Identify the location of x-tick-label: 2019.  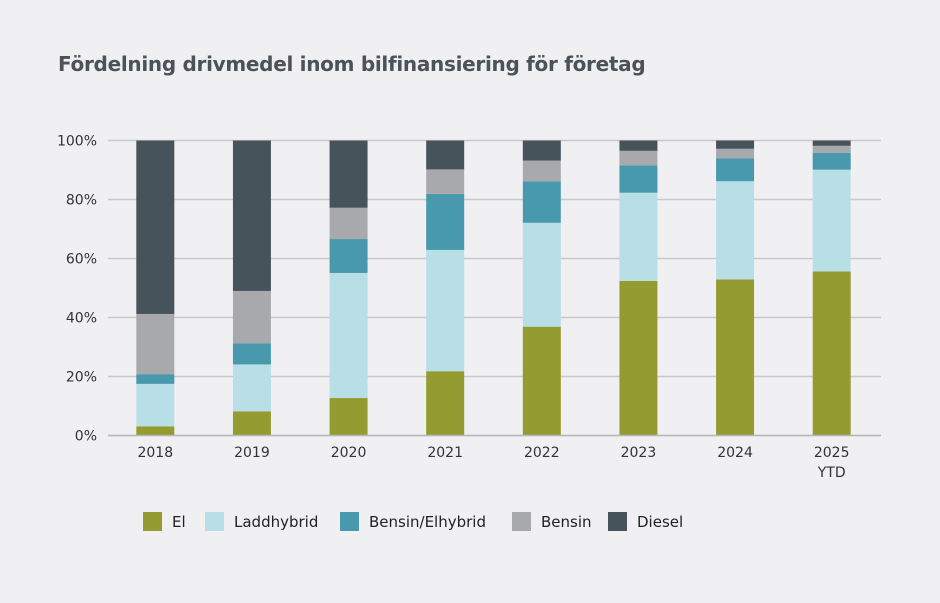
(252, 453).